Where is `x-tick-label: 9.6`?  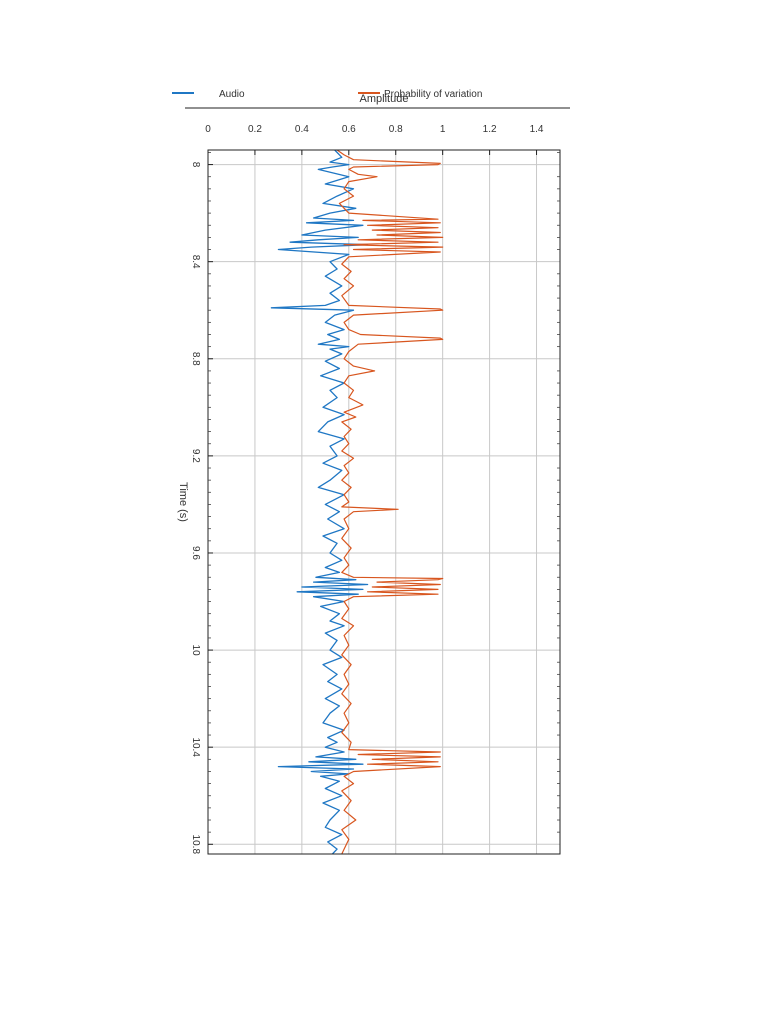
x-tick-label: 9.6 is located at coordinates (195, 553).